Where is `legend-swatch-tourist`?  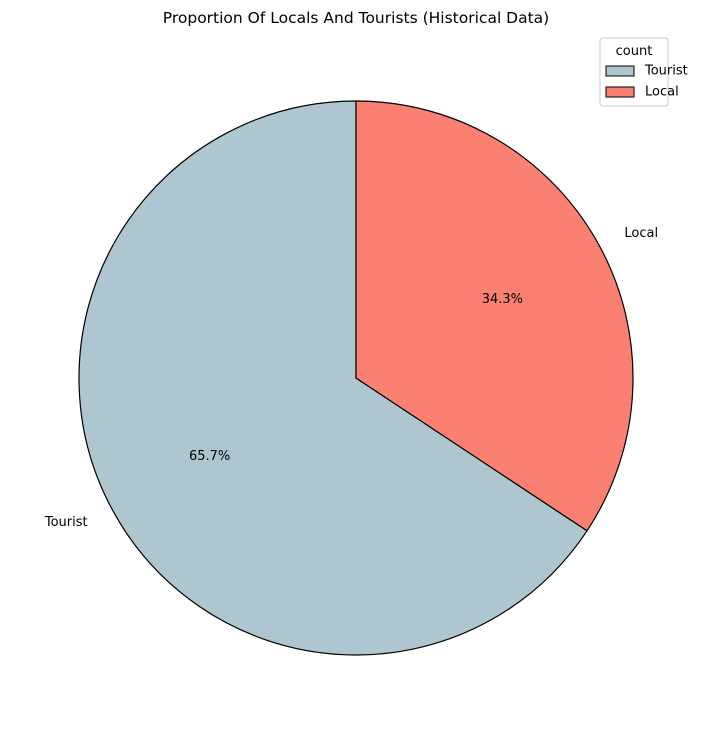
legend-swatch-tourist is located at coordinates (620, 71).